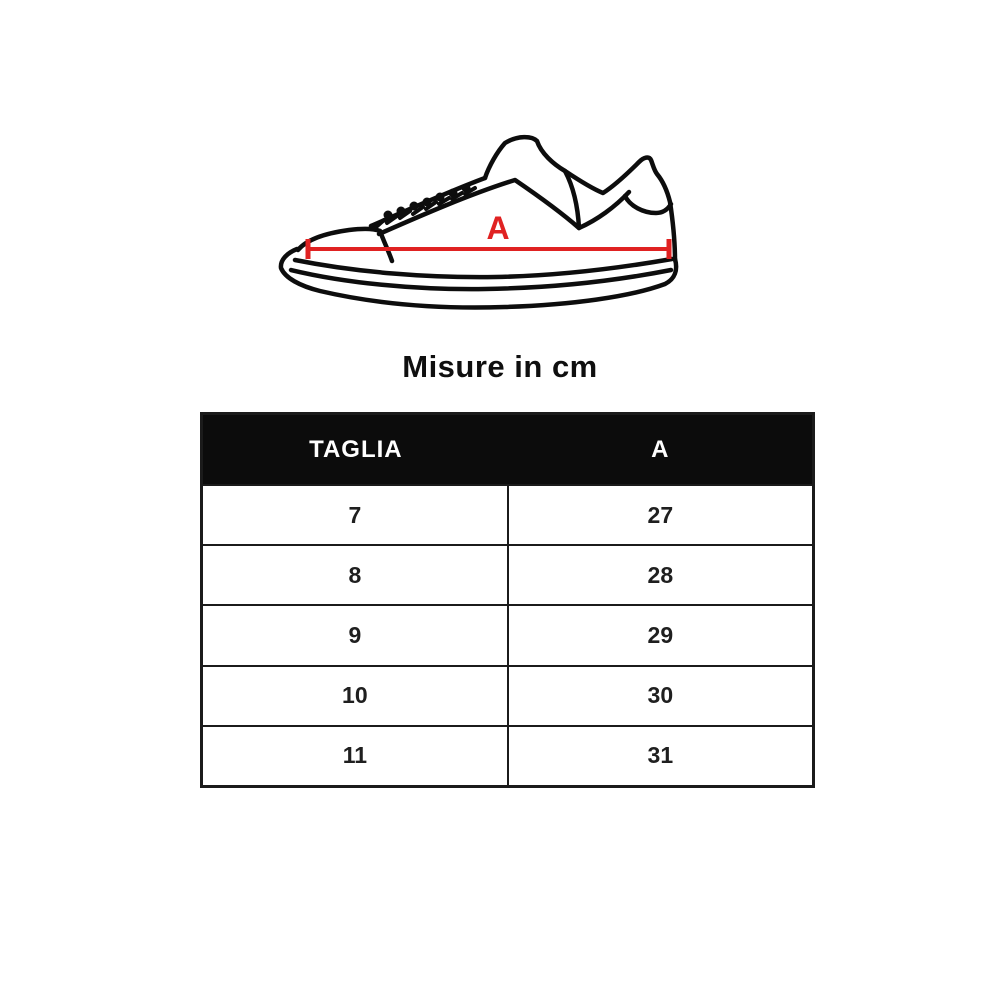 The width and height of the screenshot is (1000, 1000). What do you see at coordinates (497, 228) in the screenshot?
I see `measurement-label-a: A` at bounding box center [497, 228].